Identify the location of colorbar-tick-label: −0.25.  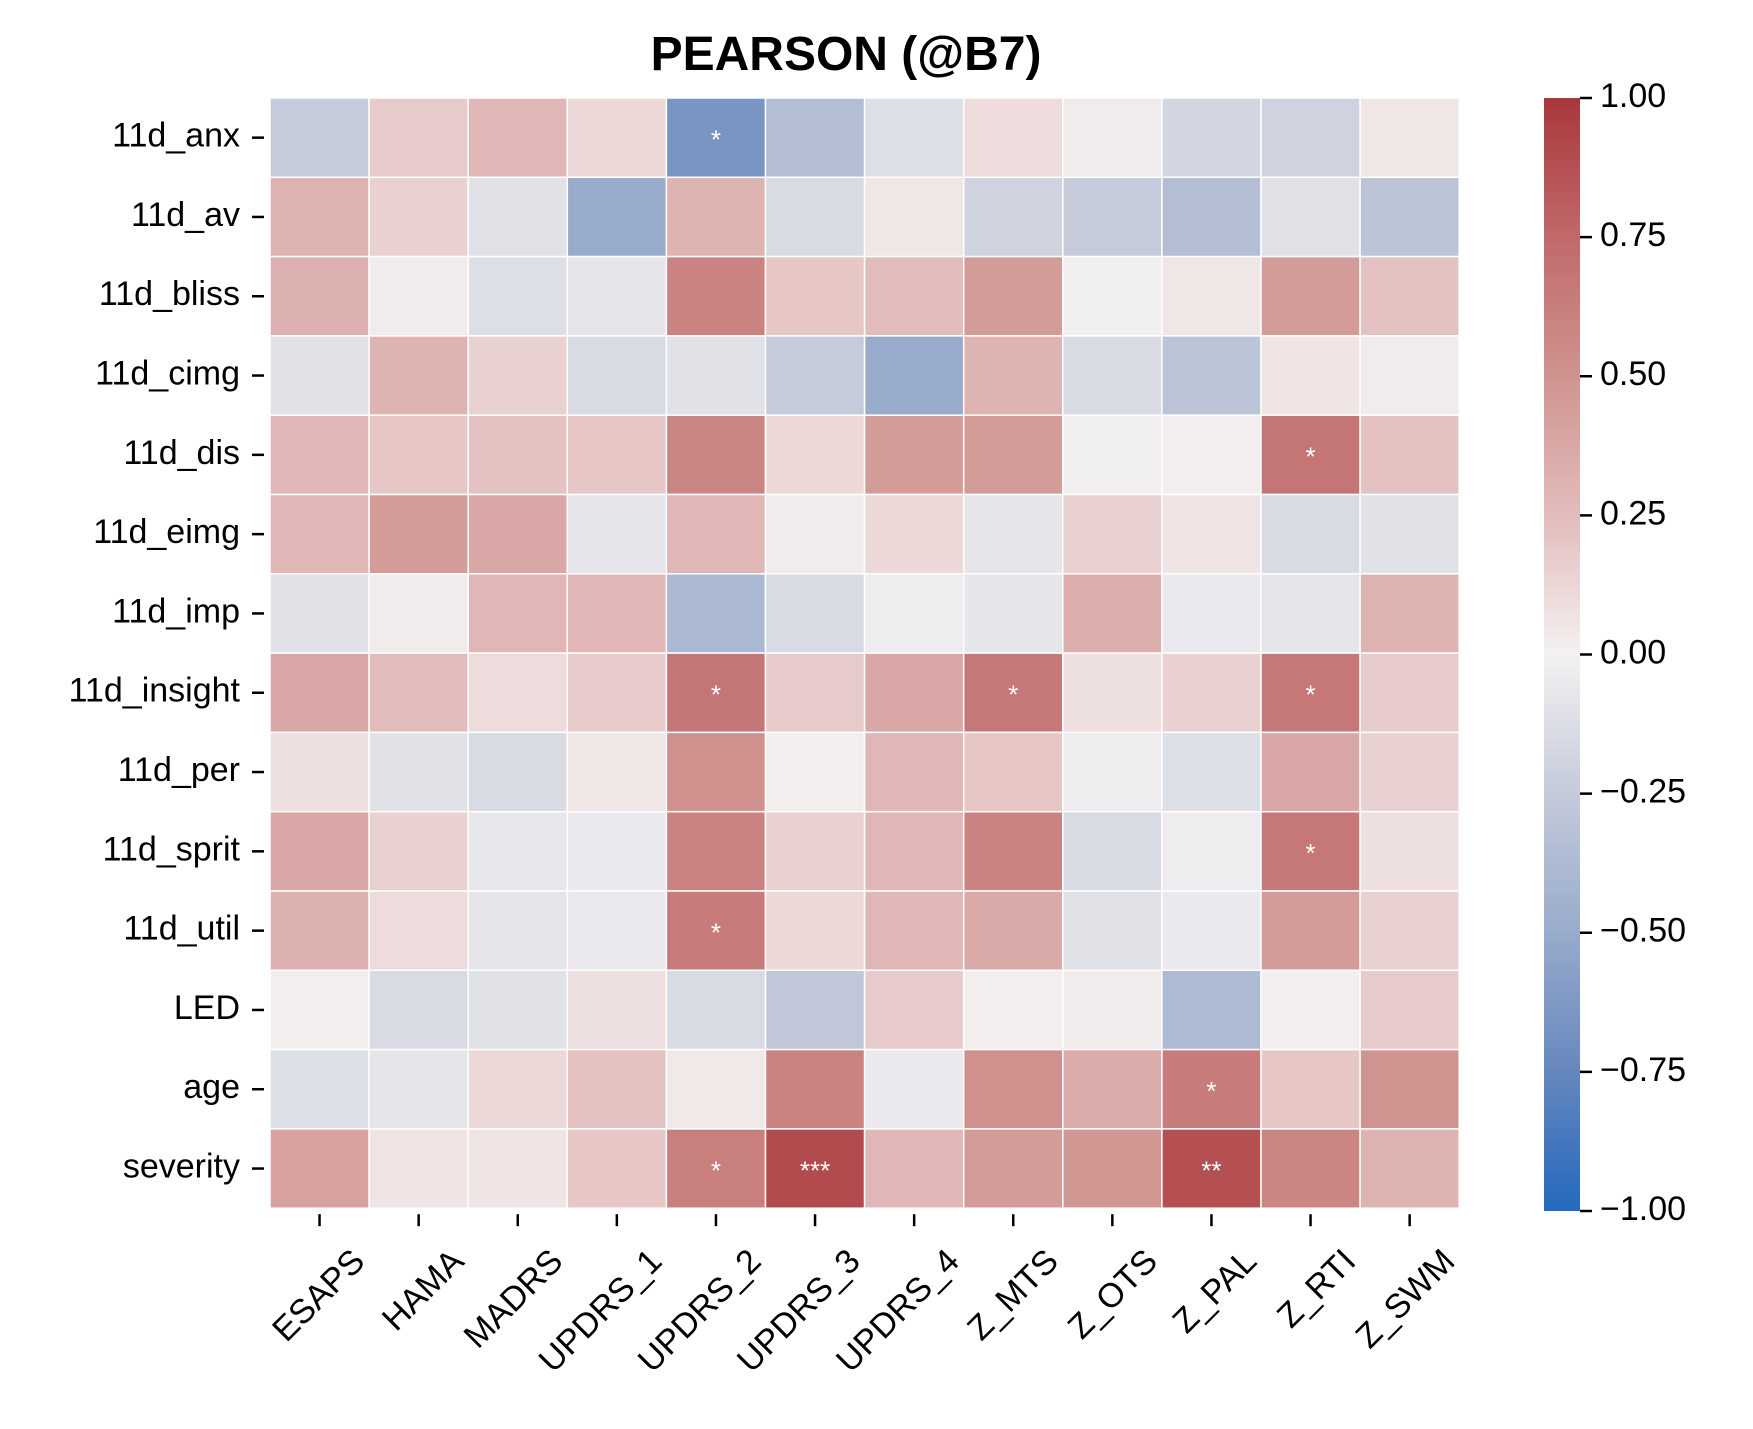
(1643, 792).